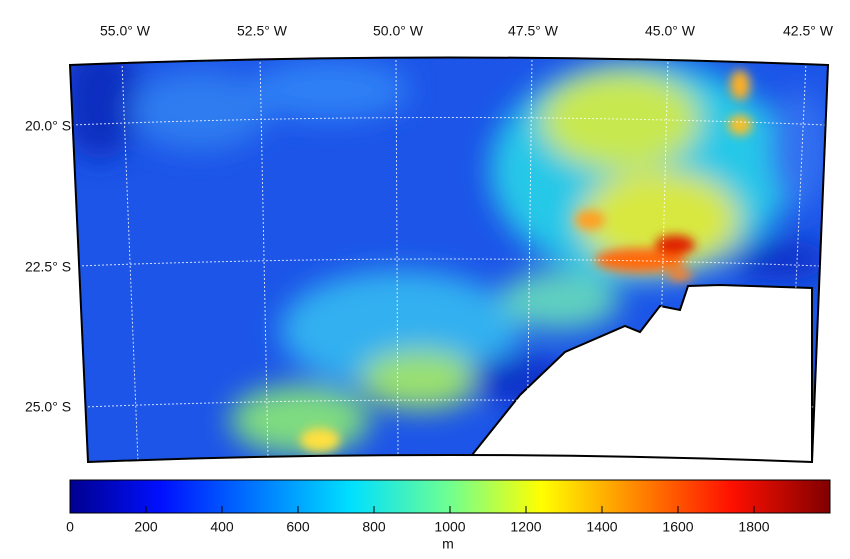 Image resolution: width=850 pixels, height=559 pixels. Describe the element at coordinates (298, 527) in the screenshot. I see `colorbar-tick-label: 600` at that location.